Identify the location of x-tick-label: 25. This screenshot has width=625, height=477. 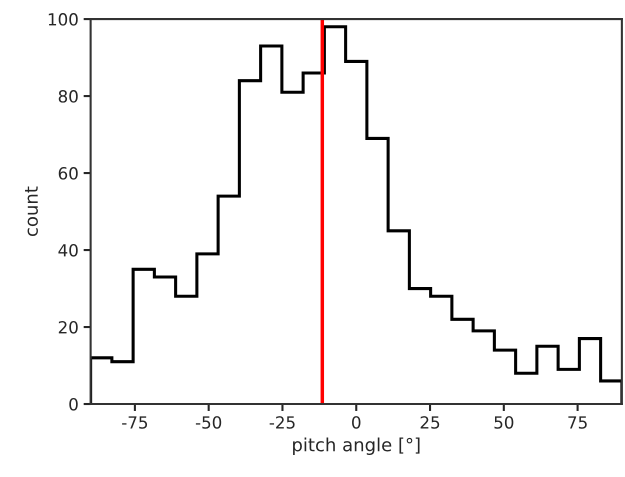
(430, 422).